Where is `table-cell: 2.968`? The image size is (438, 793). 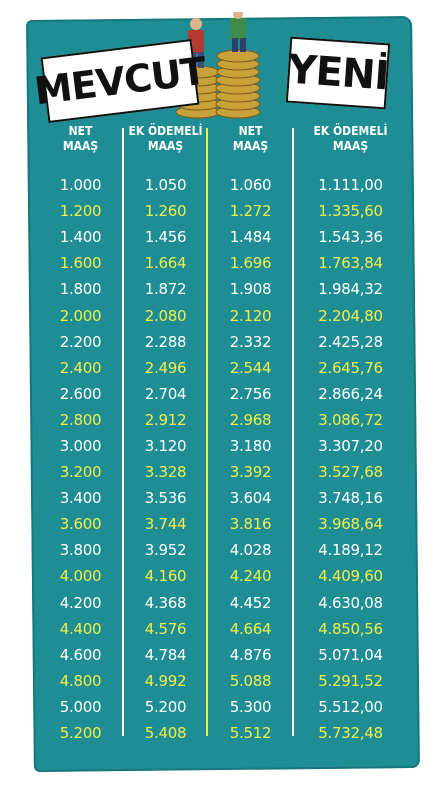 table-cell: 2.968 is located at coordinates (250, 419).